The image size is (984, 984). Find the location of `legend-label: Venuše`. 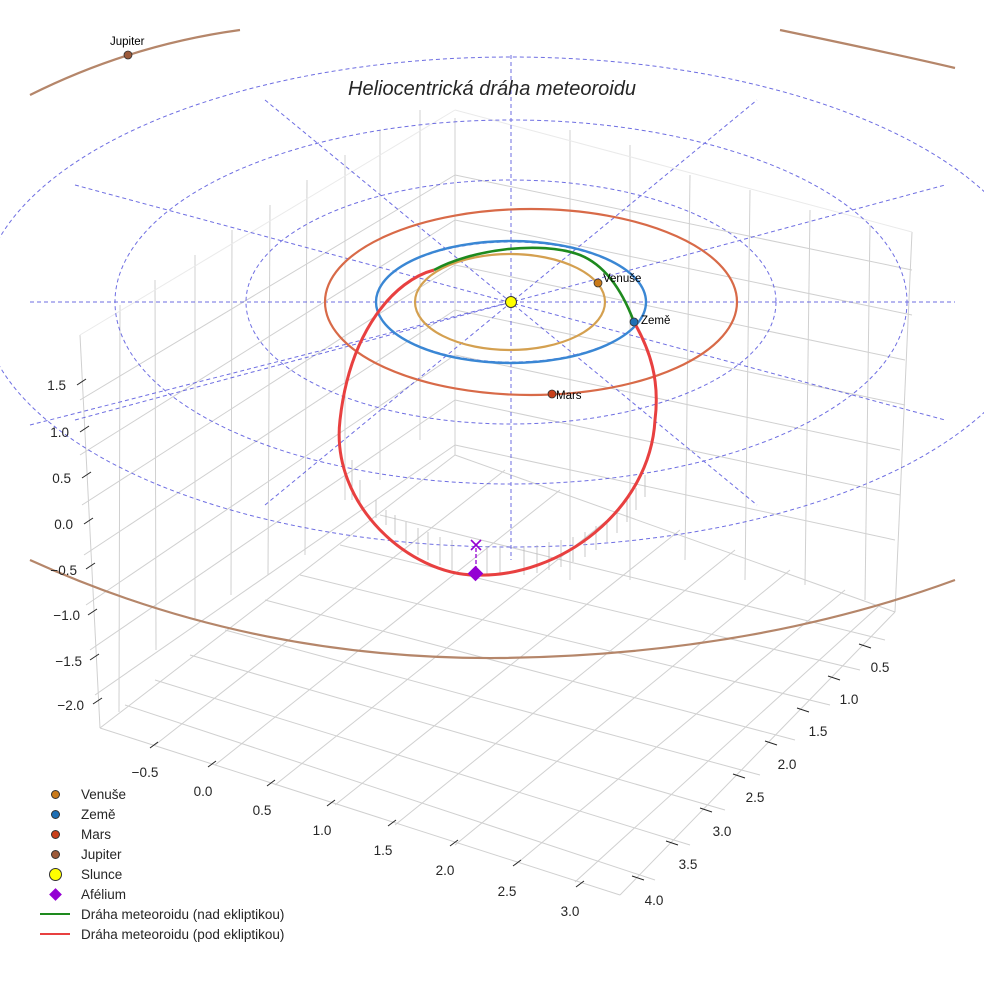

legend-label: Venuše is located at coordinates (104, 794).